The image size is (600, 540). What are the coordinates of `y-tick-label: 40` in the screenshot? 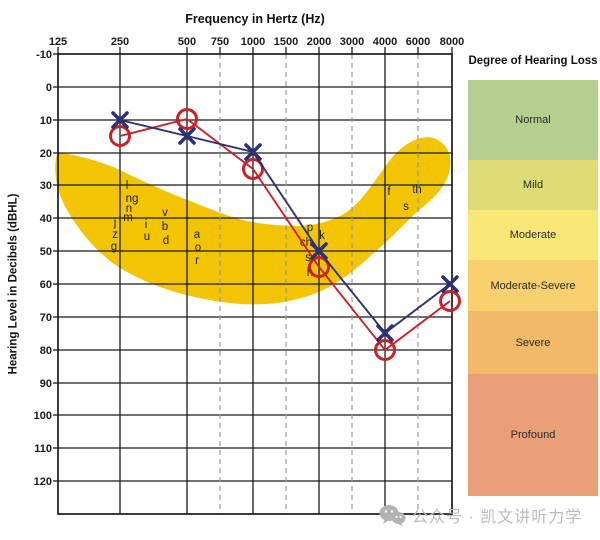 It's located at (46, 219).